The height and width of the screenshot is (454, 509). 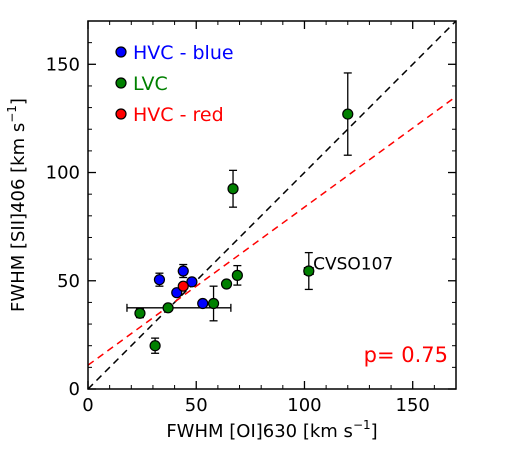 I want to click on y-tick-labels: 0 50 100 150, so click(x=63, y=227).